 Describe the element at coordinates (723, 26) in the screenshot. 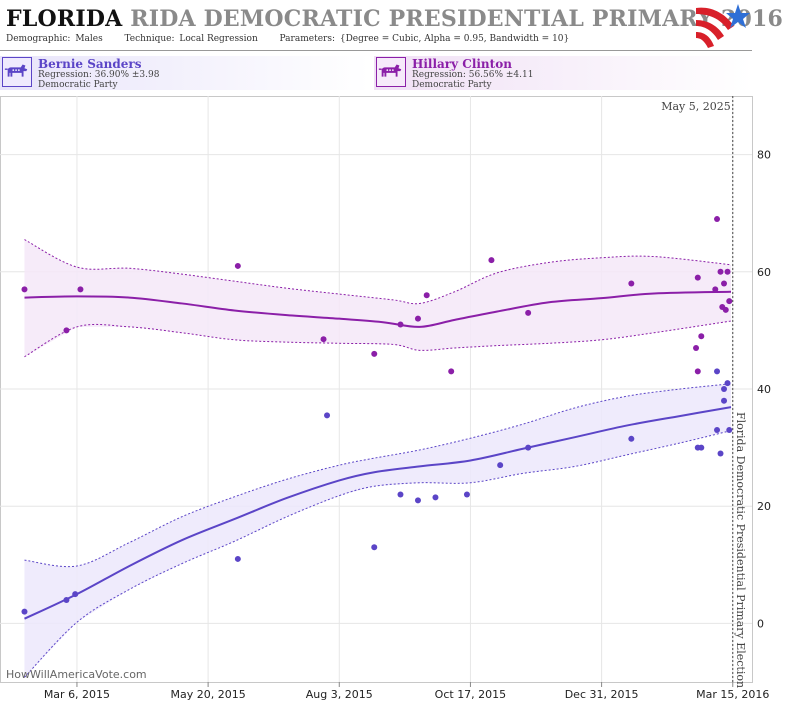

I see `site-logo-icon` at that location.